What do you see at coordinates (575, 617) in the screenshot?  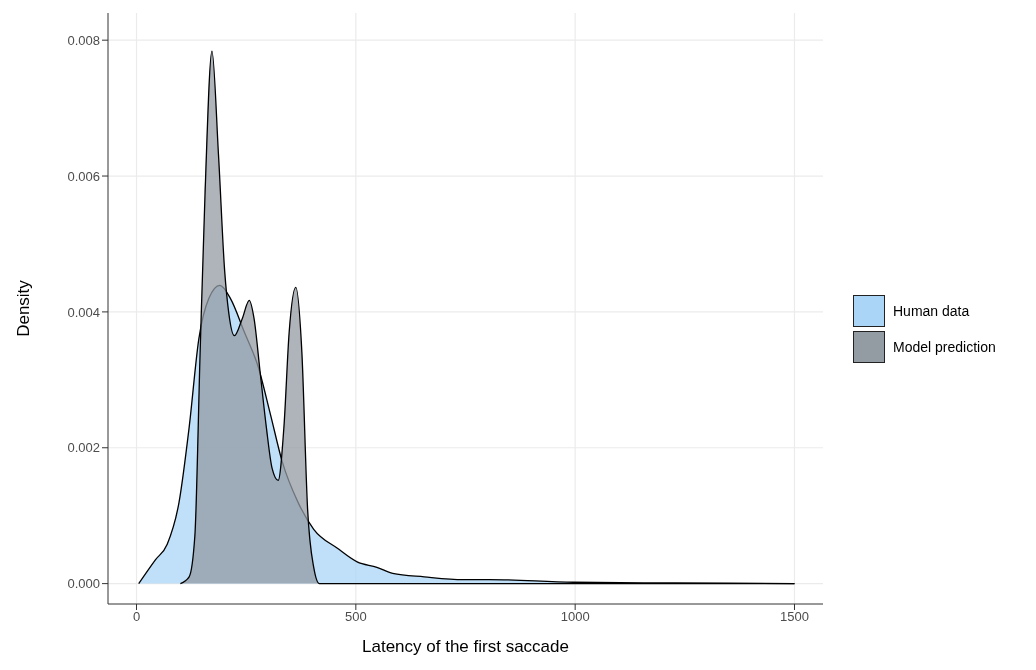 I see `x-tick-label: 1000` at bounding box center [575, 617].